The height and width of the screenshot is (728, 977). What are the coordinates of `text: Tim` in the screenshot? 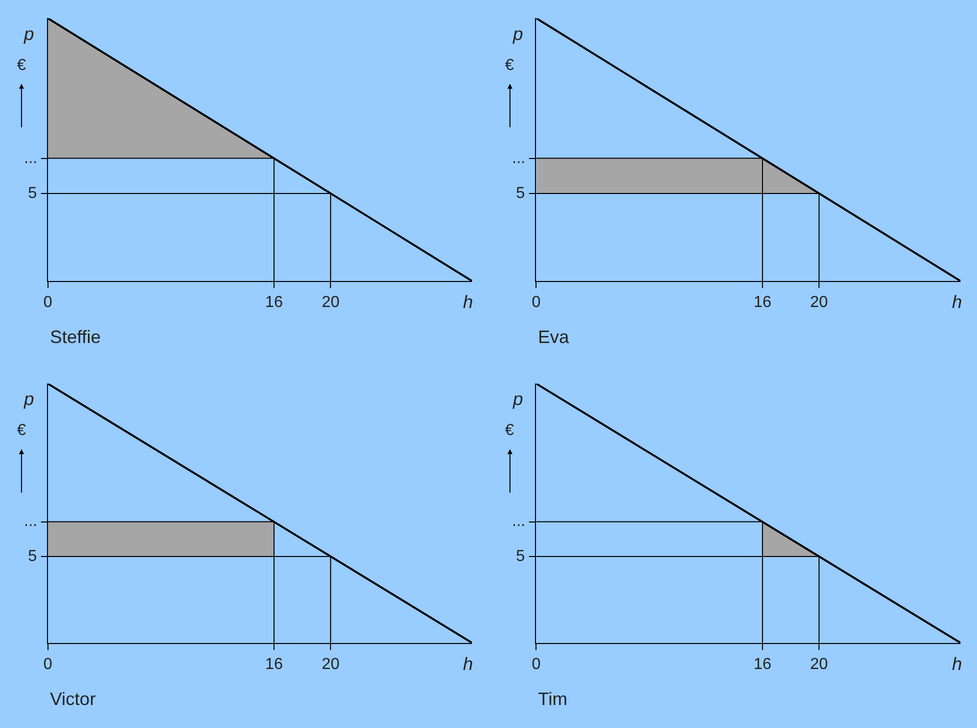 It's located at (553, 699).